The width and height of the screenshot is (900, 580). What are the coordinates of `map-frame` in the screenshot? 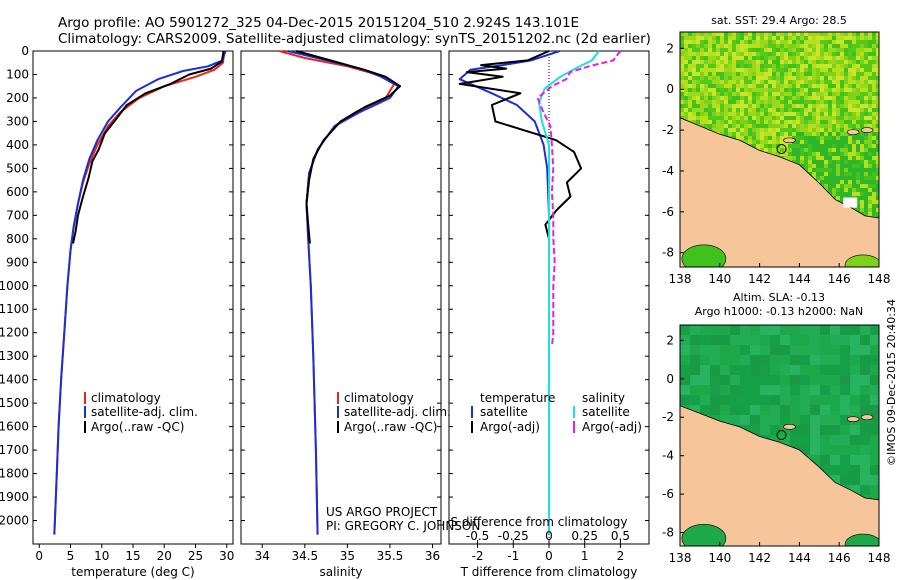 It's located at (779, 435).